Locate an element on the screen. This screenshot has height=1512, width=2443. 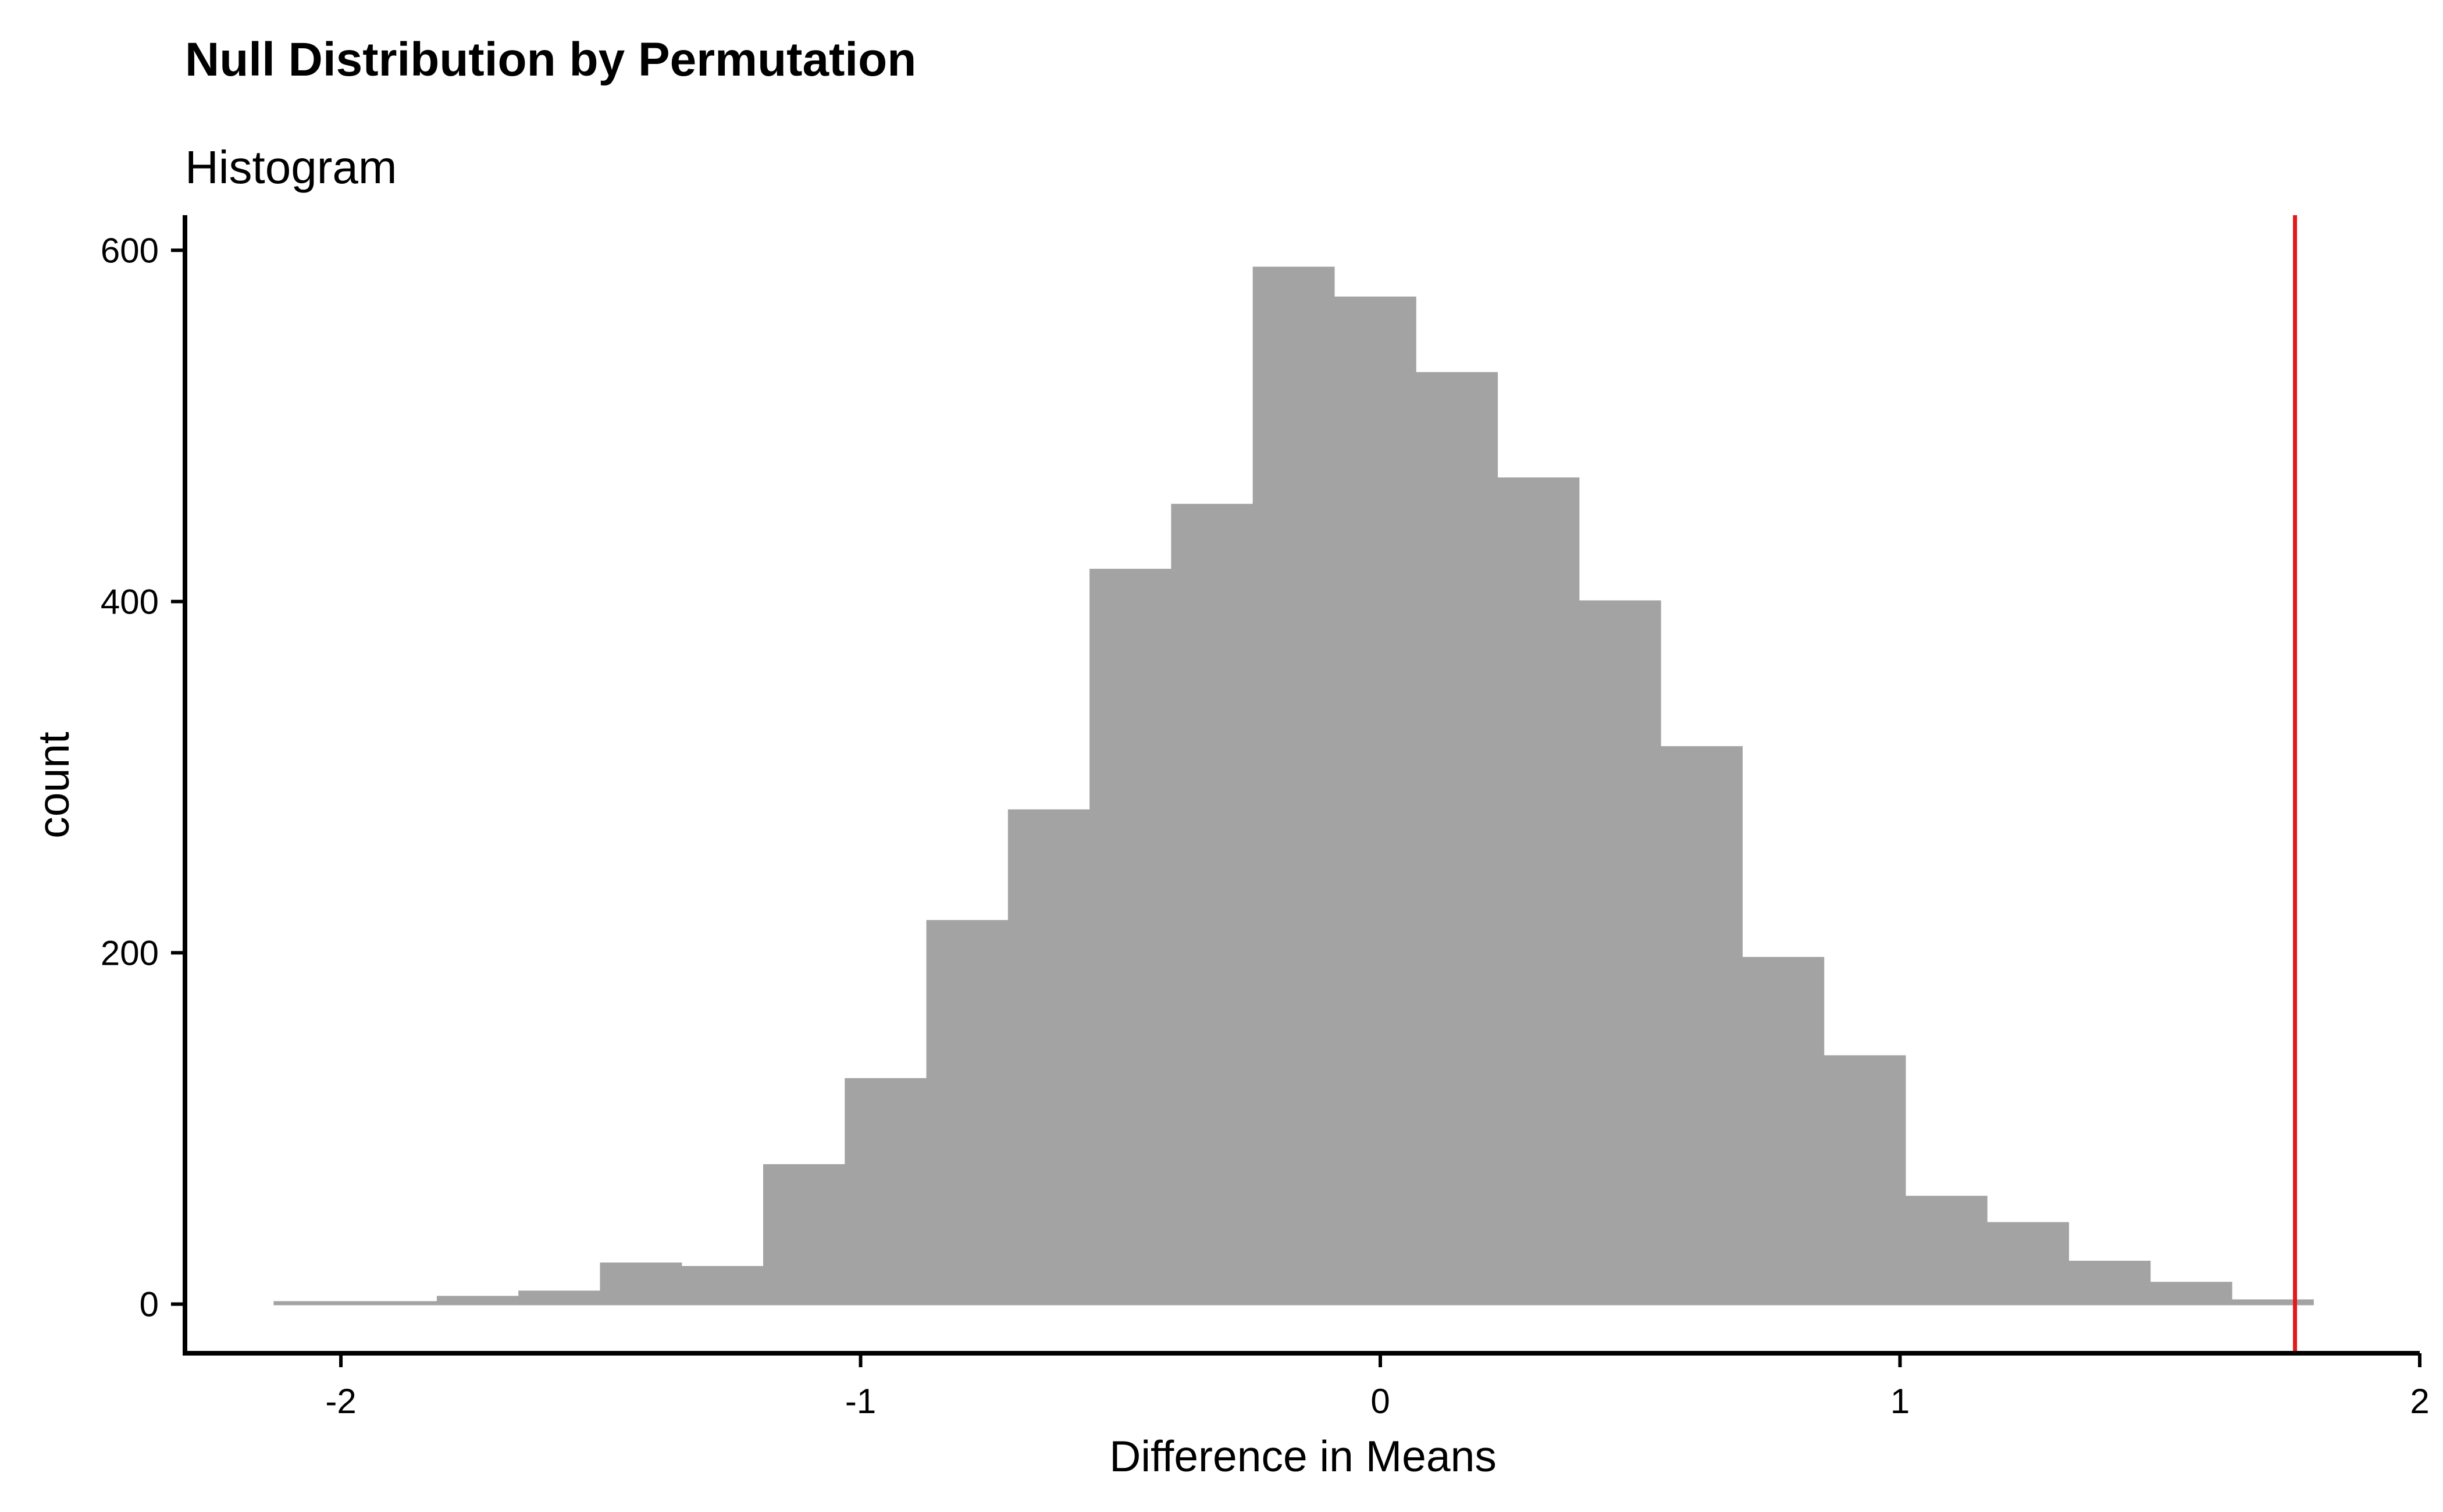
y-tick-label: 0 is located at coordinates (149, 1304).